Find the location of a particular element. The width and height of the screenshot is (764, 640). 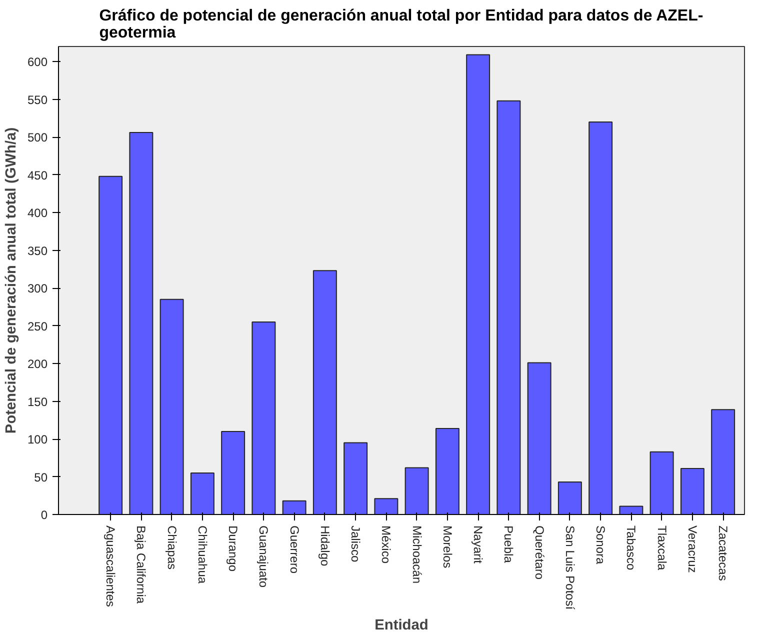

x-tick-label: Sonora is located at coordinates (601, 545).